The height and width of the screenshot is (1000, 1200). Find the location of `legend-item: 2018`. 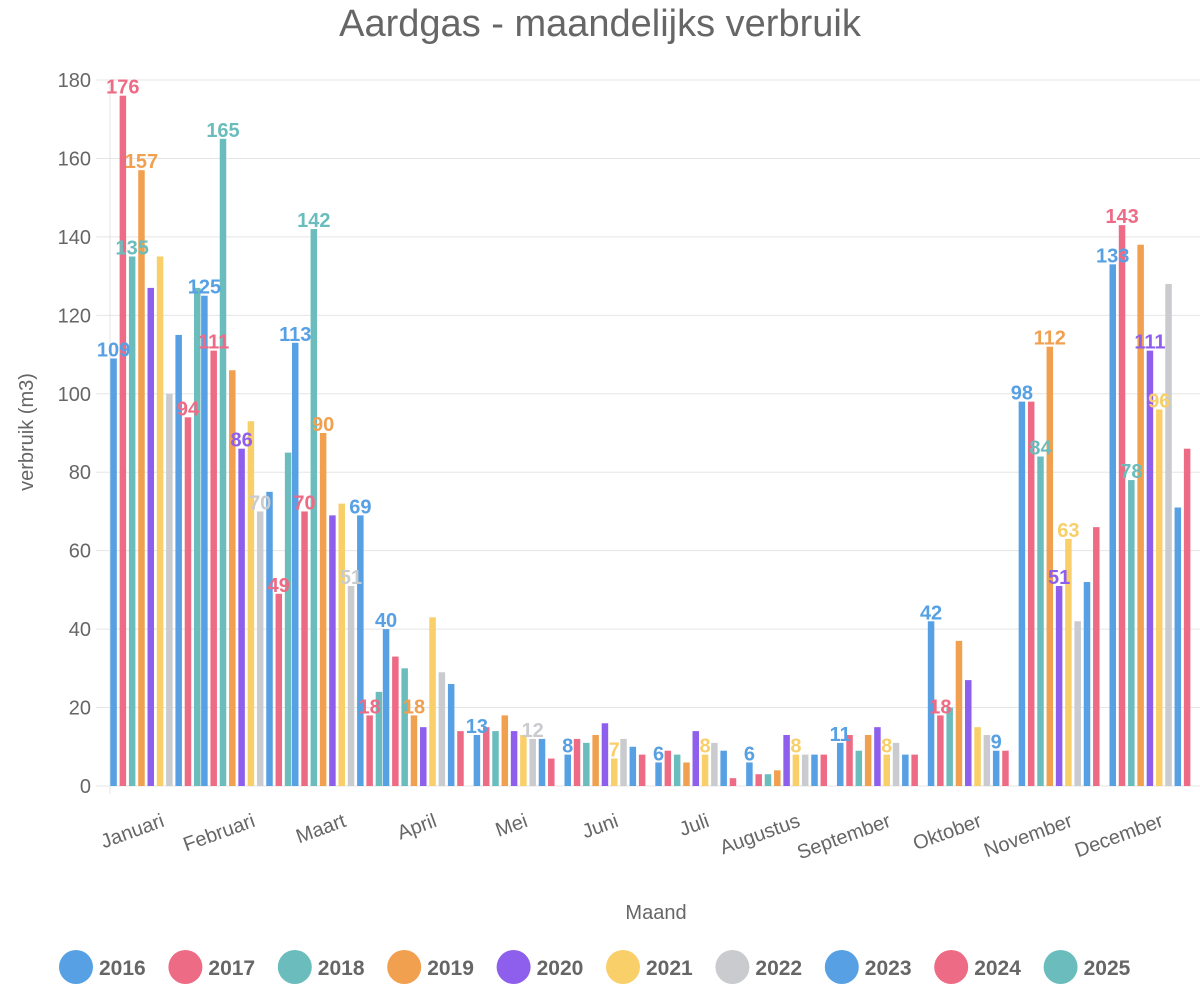

legend-item: 2018 is located at coordinates (321, 967).